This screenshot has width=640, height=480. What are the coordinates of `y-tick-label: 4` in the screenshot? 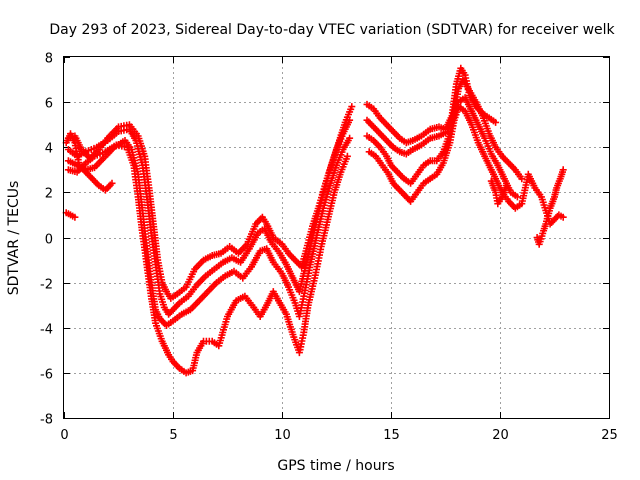 It's located at (49, 149).